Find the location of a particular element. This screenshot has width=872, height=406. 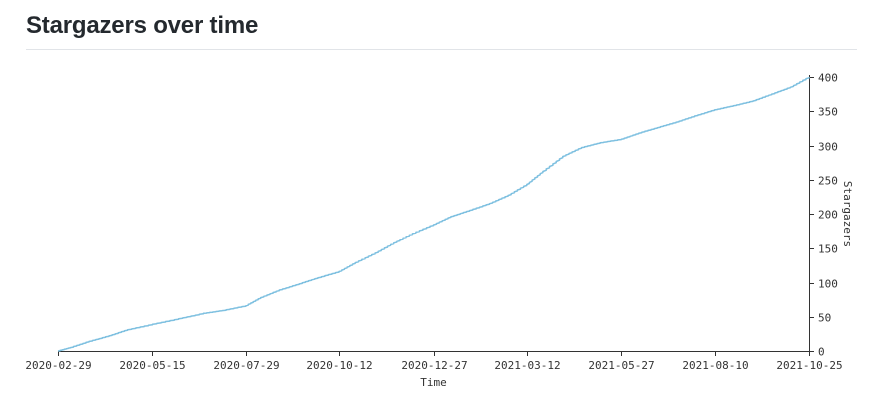

x-tick-label: 2020-12-27 is located at coordinates (434, 365).